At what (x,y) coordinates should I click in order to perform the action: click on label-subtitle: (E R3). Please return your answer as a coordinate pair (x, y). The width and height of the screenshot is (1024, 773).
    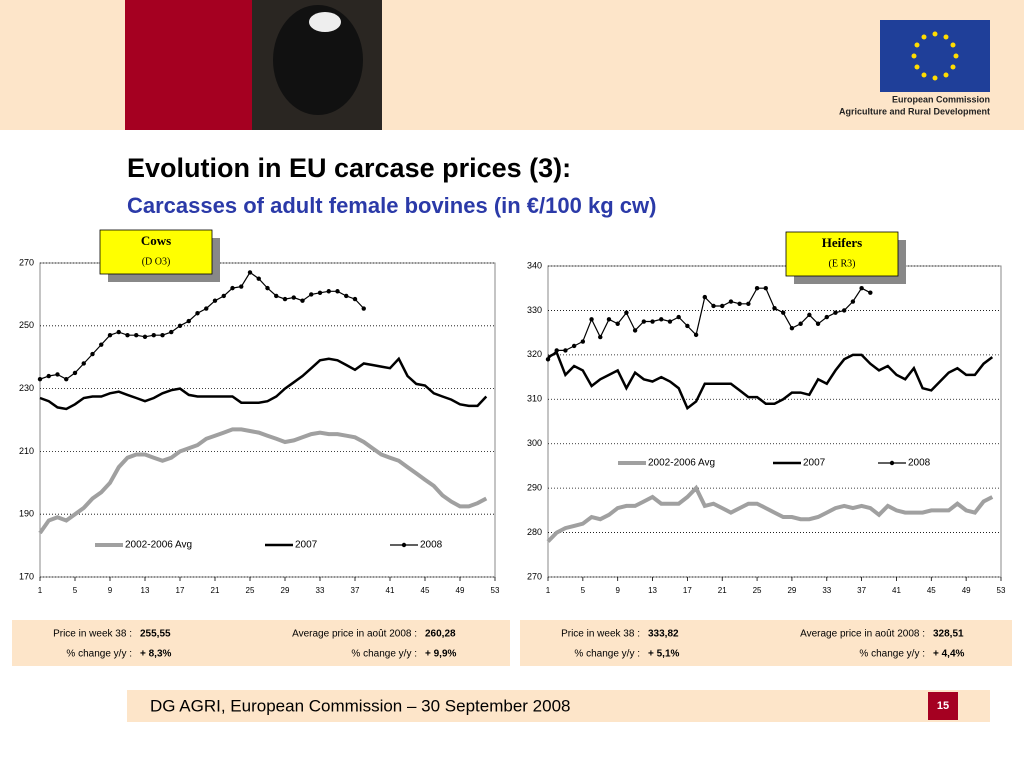
    Looking at the image, I should click on (842, 263).